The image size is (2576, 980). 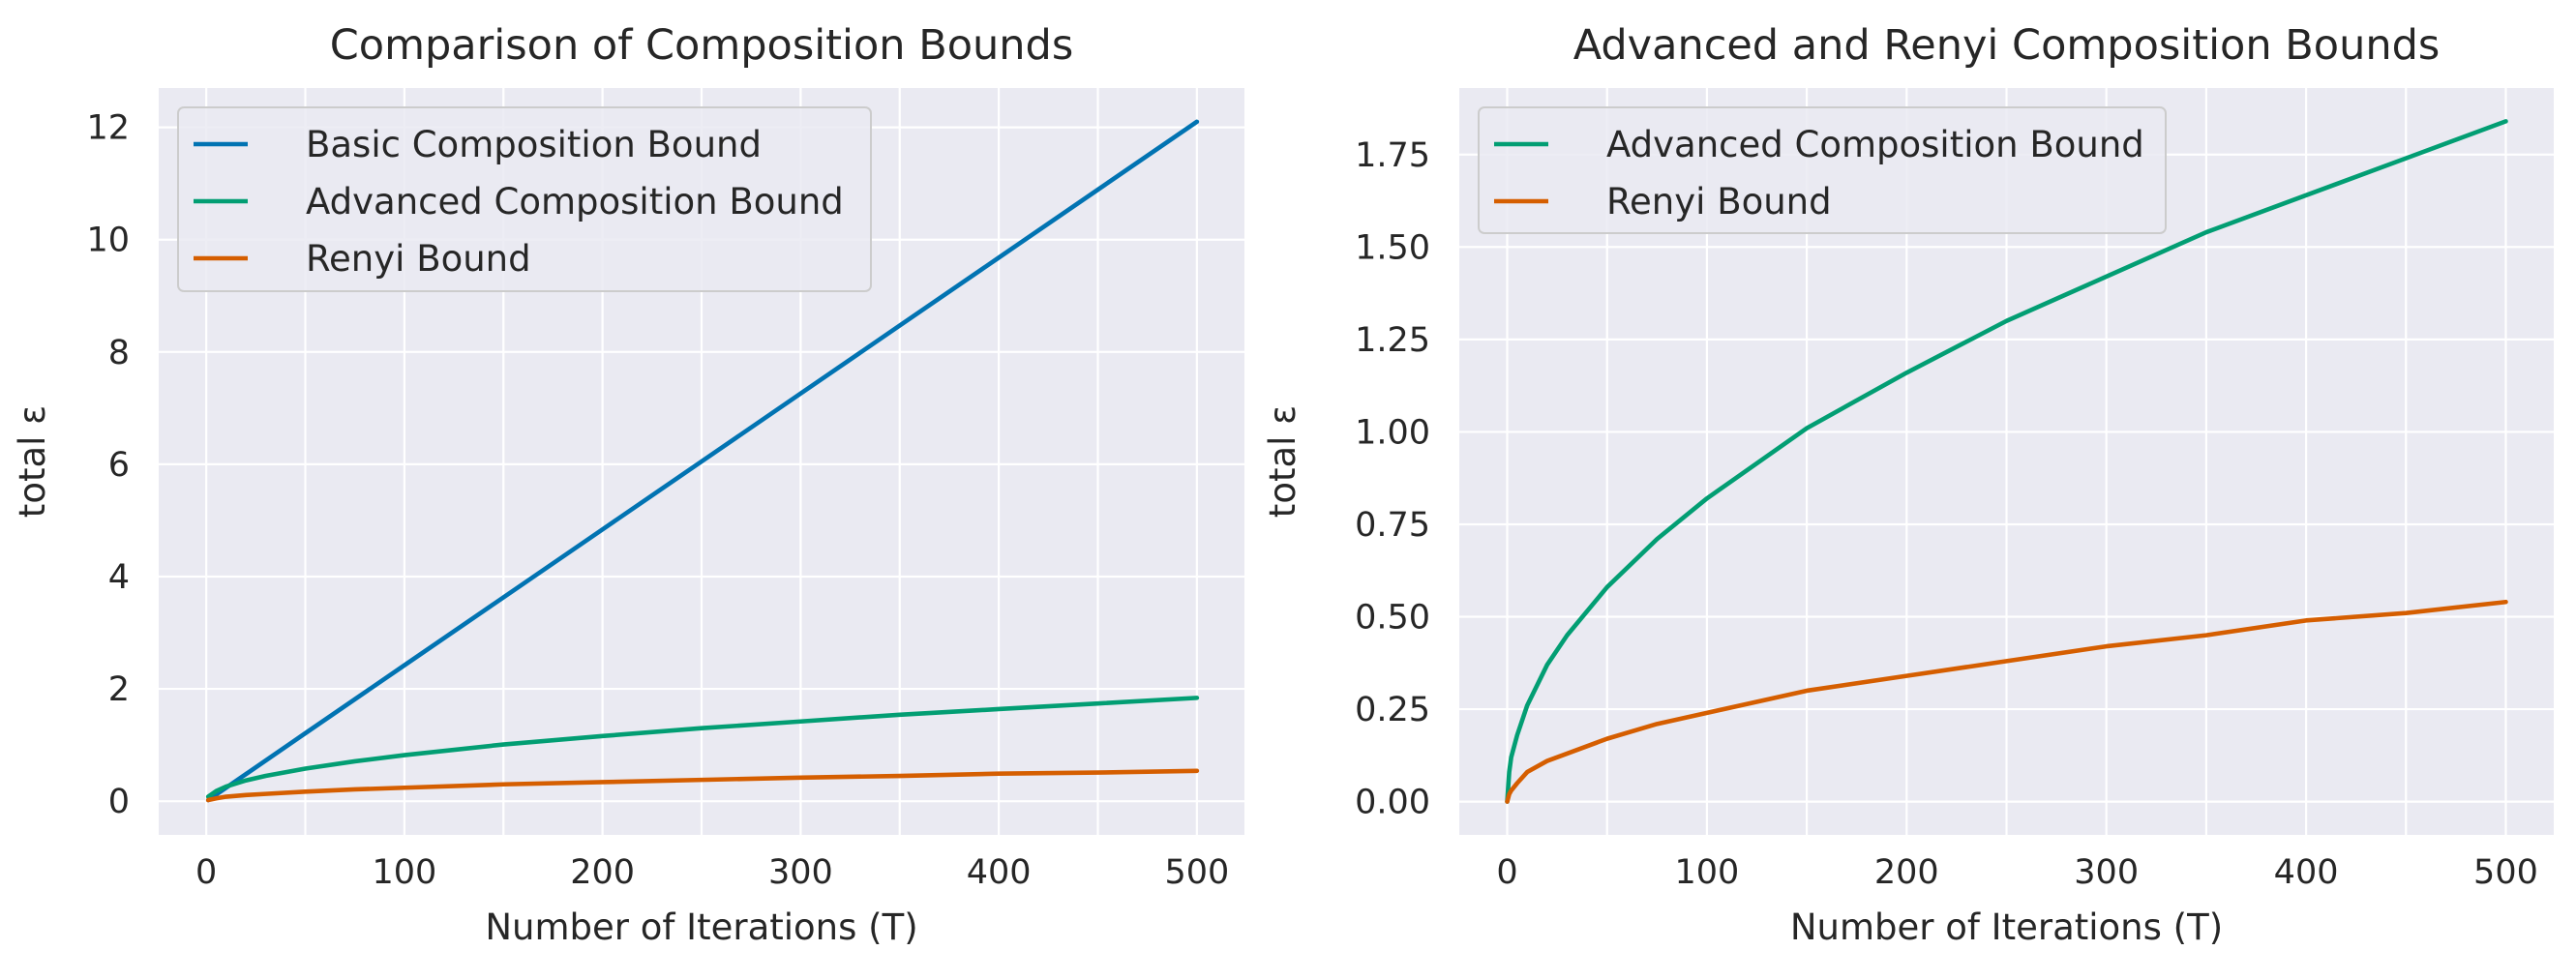 What do you see at coordinates (119, 802) in the screenshot?
I see `y-tick-label: 0` at bounding box center [119, 802].